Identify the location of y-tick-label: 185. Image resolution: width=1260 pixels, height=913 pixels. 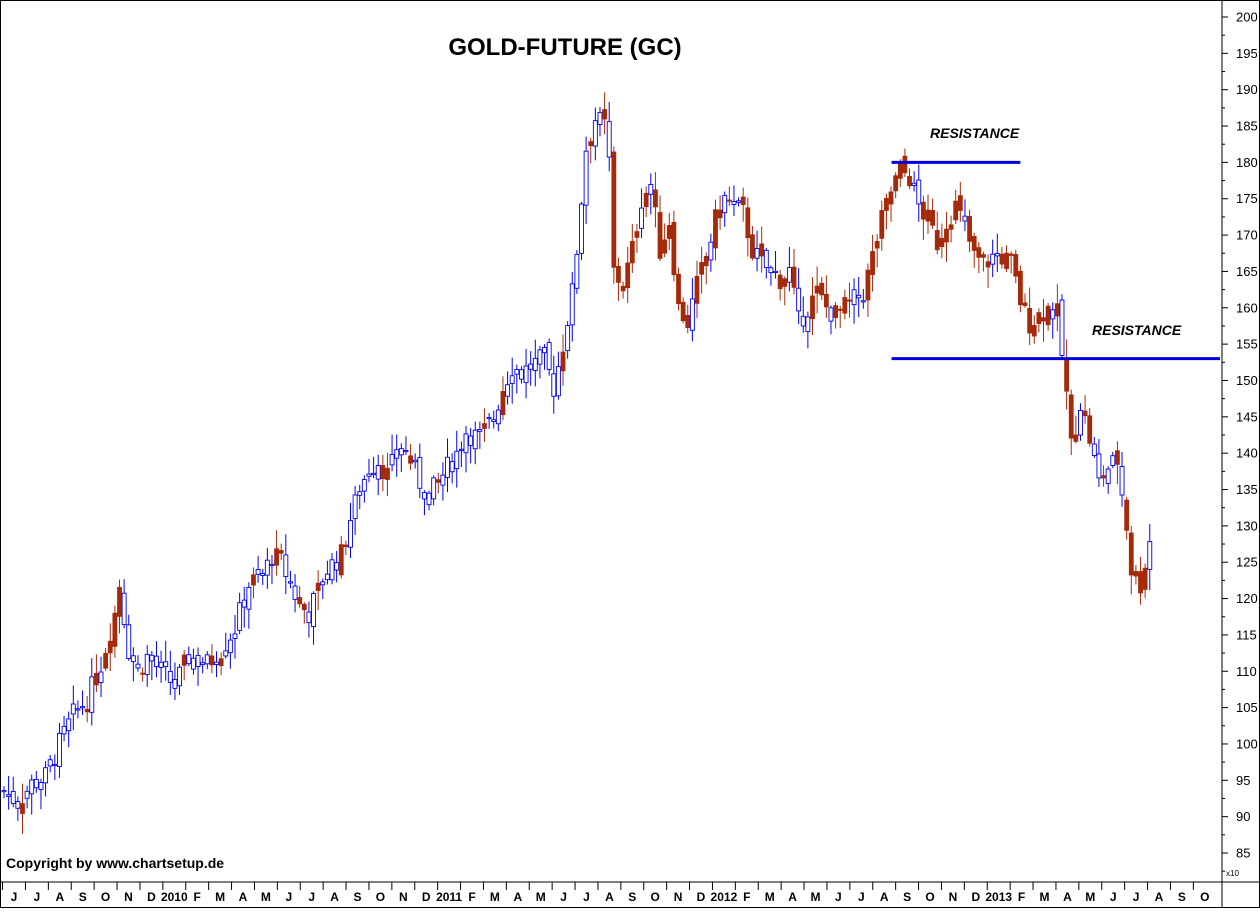
(1247, 126).